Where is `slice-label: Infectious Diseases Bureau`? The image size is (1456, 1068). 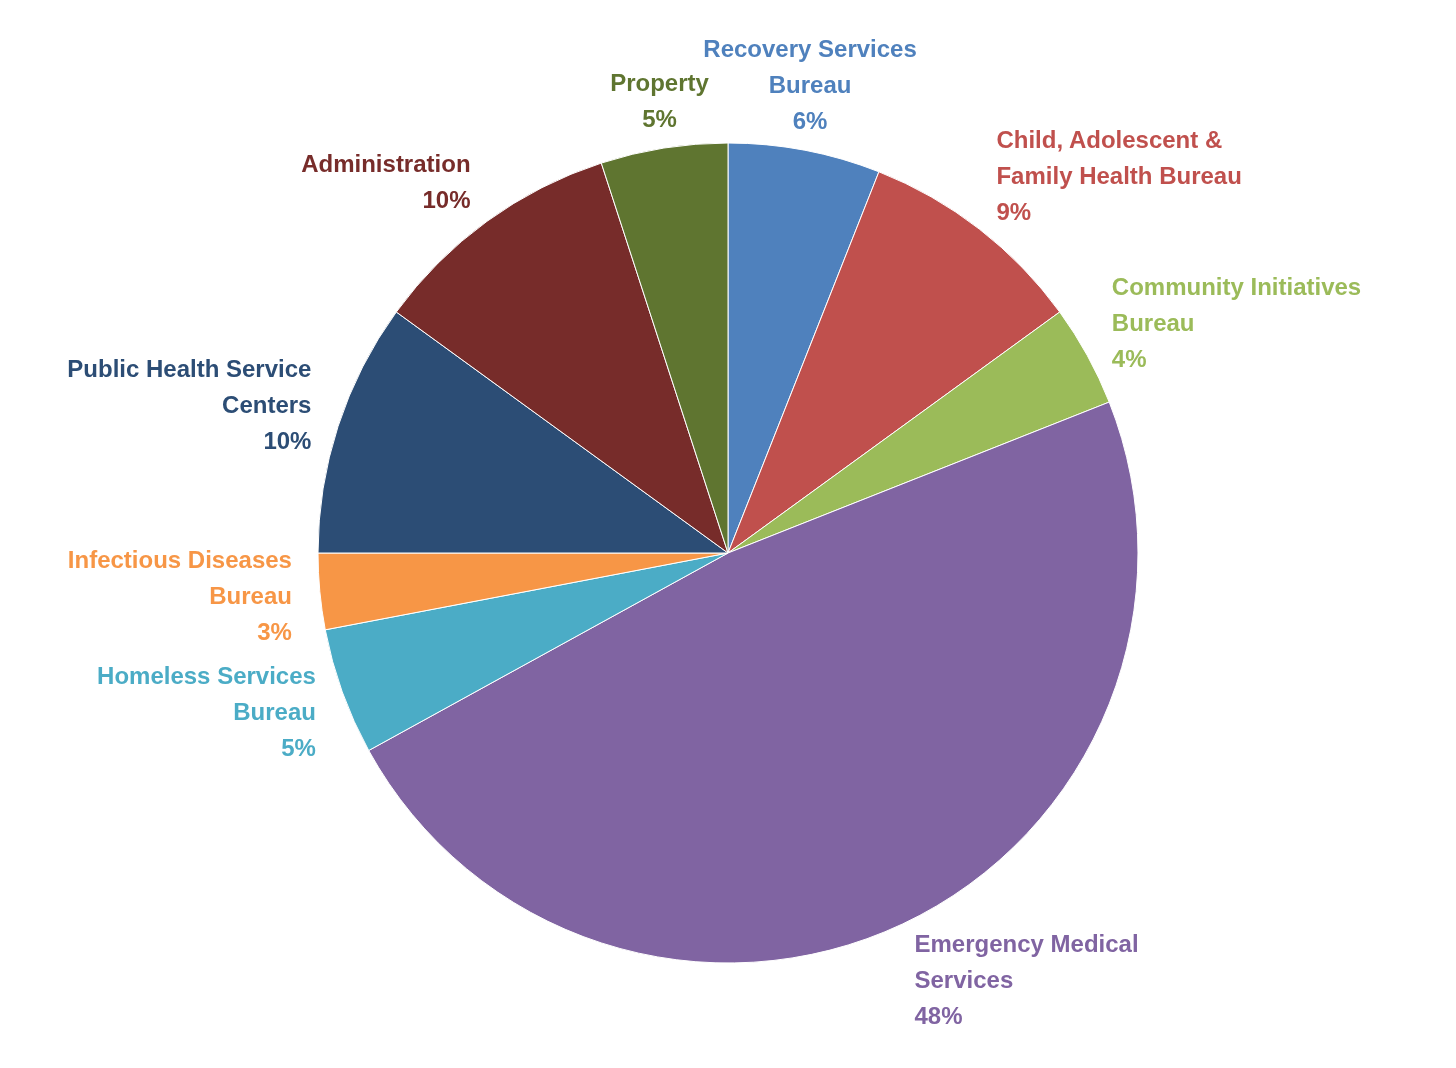
slice-label: Infectious Diseases Bureau is located at coordinates (179, 577).